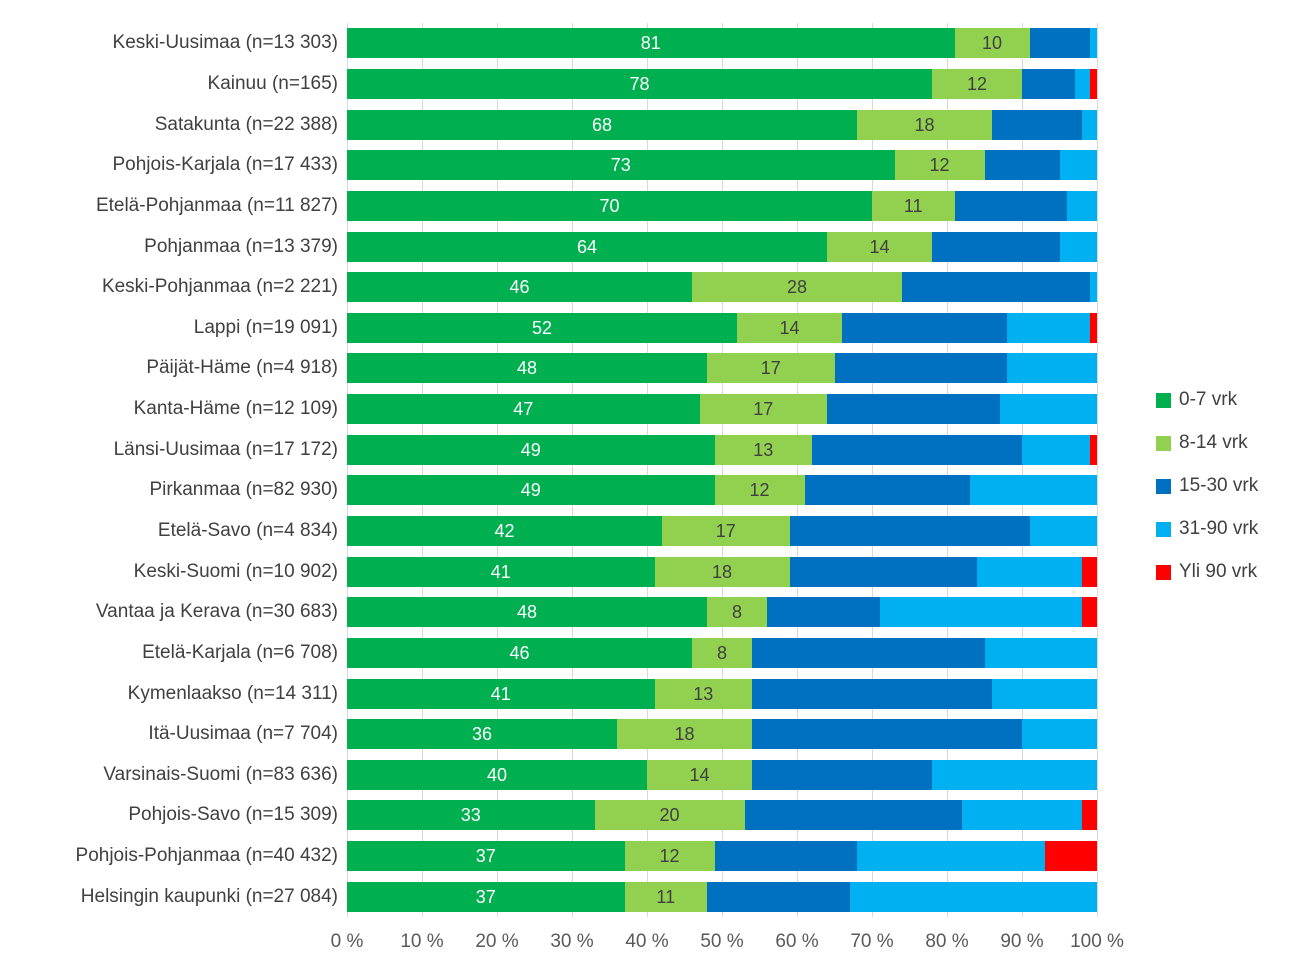  I want to click on bar-value-label: 47, so click(523, 409).